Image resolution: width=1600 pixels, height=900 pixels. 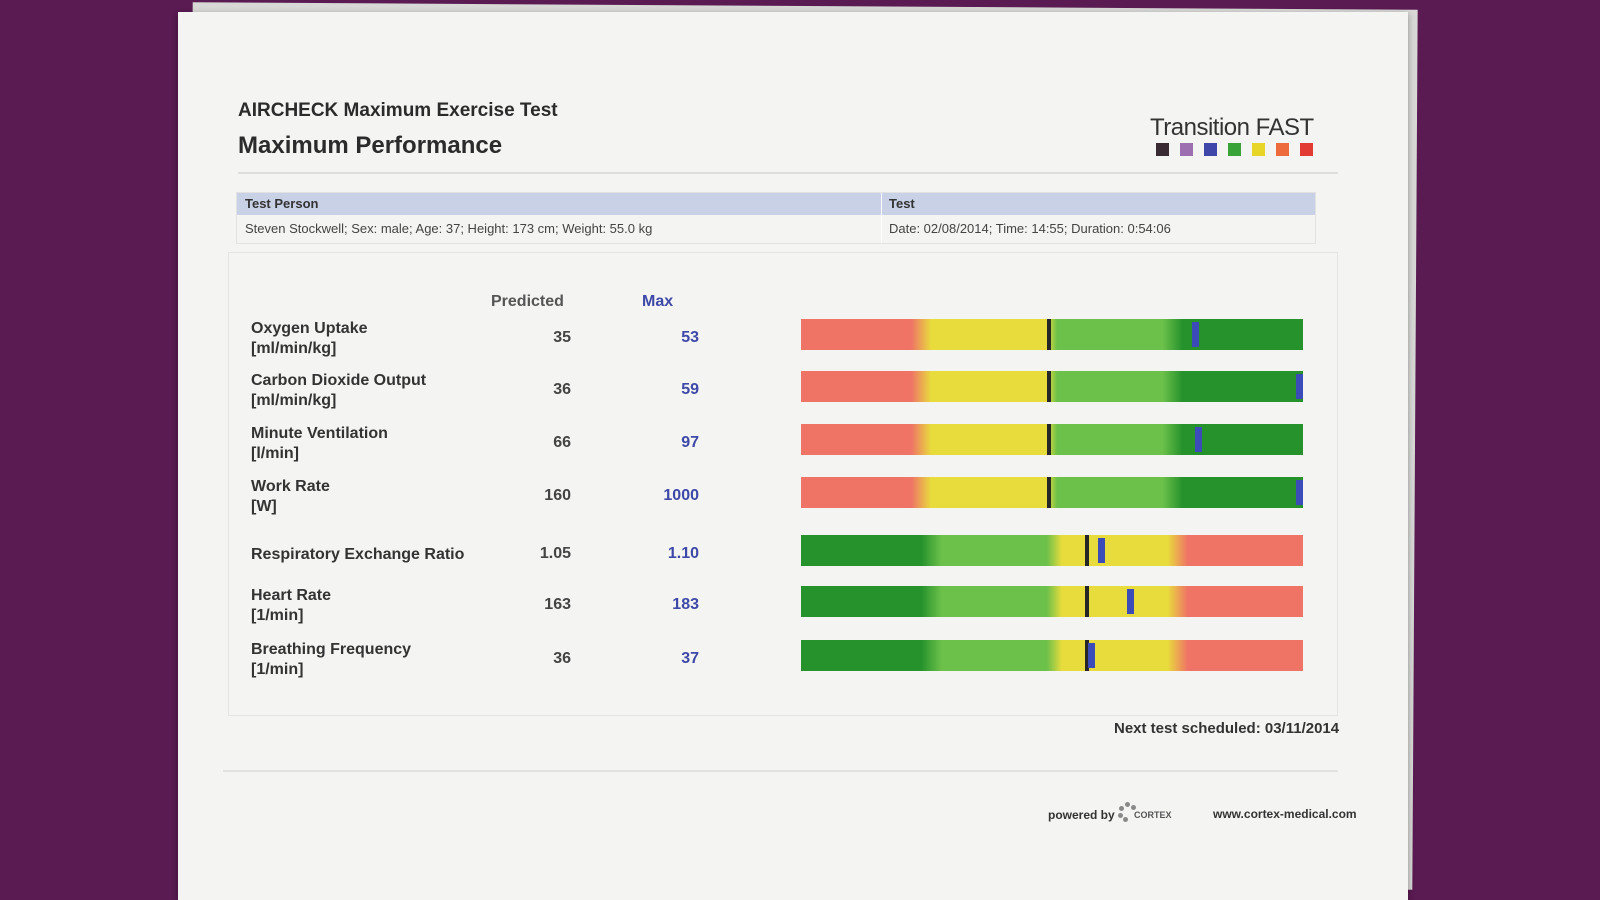 What do you see at coordinates (319, 444) in the screenshot?
I see `metric-label: Minute Ventilation [l/min]` at bounding box center [319, 444].